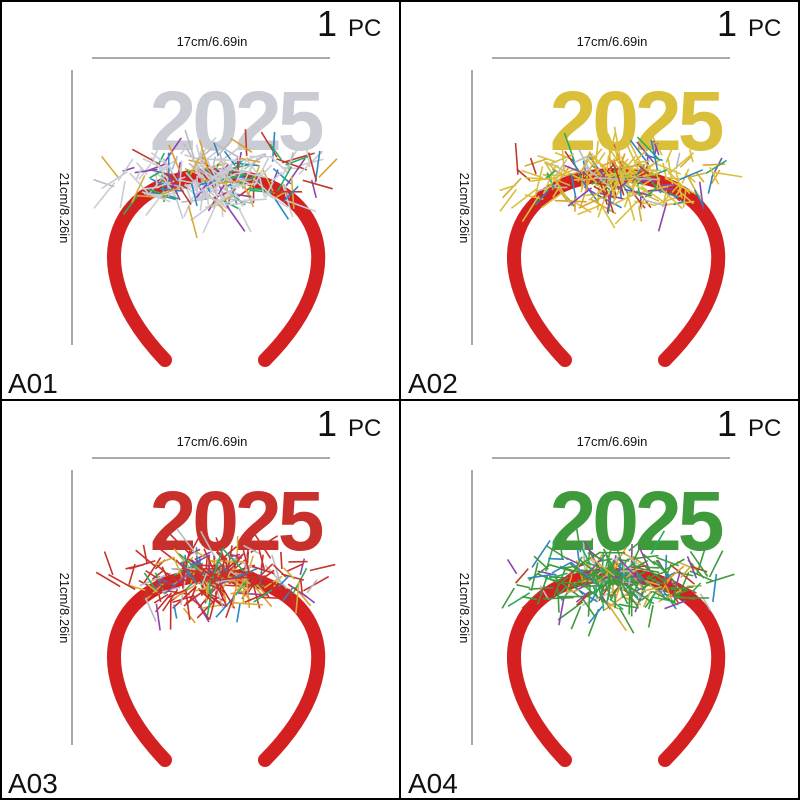  I want to click on width-label: 17cm/6.69in, so click(612, 441).